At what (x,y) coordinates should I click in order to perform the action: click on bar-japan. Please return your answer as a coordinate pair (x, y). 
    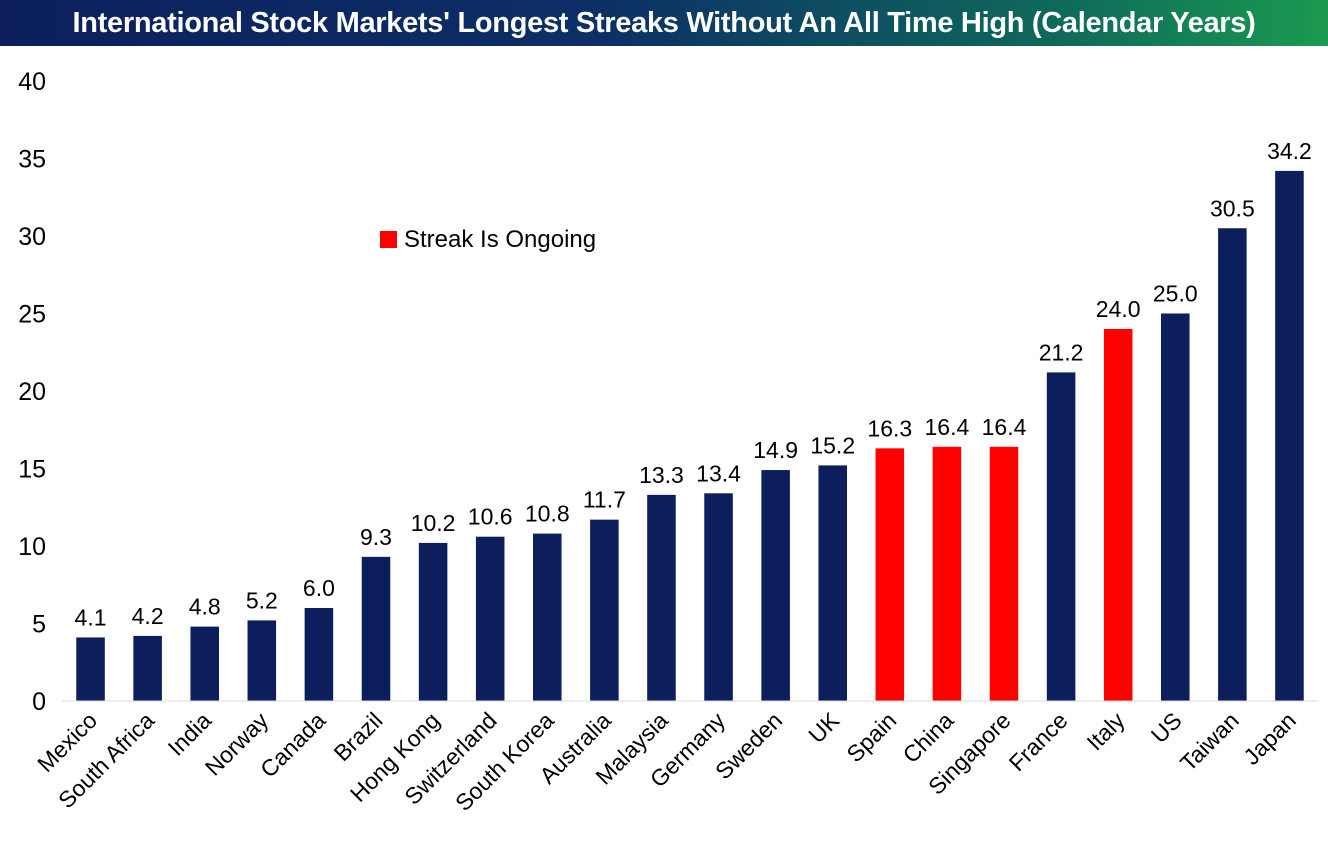
    Looking at the image, I should click on (1289, 435).